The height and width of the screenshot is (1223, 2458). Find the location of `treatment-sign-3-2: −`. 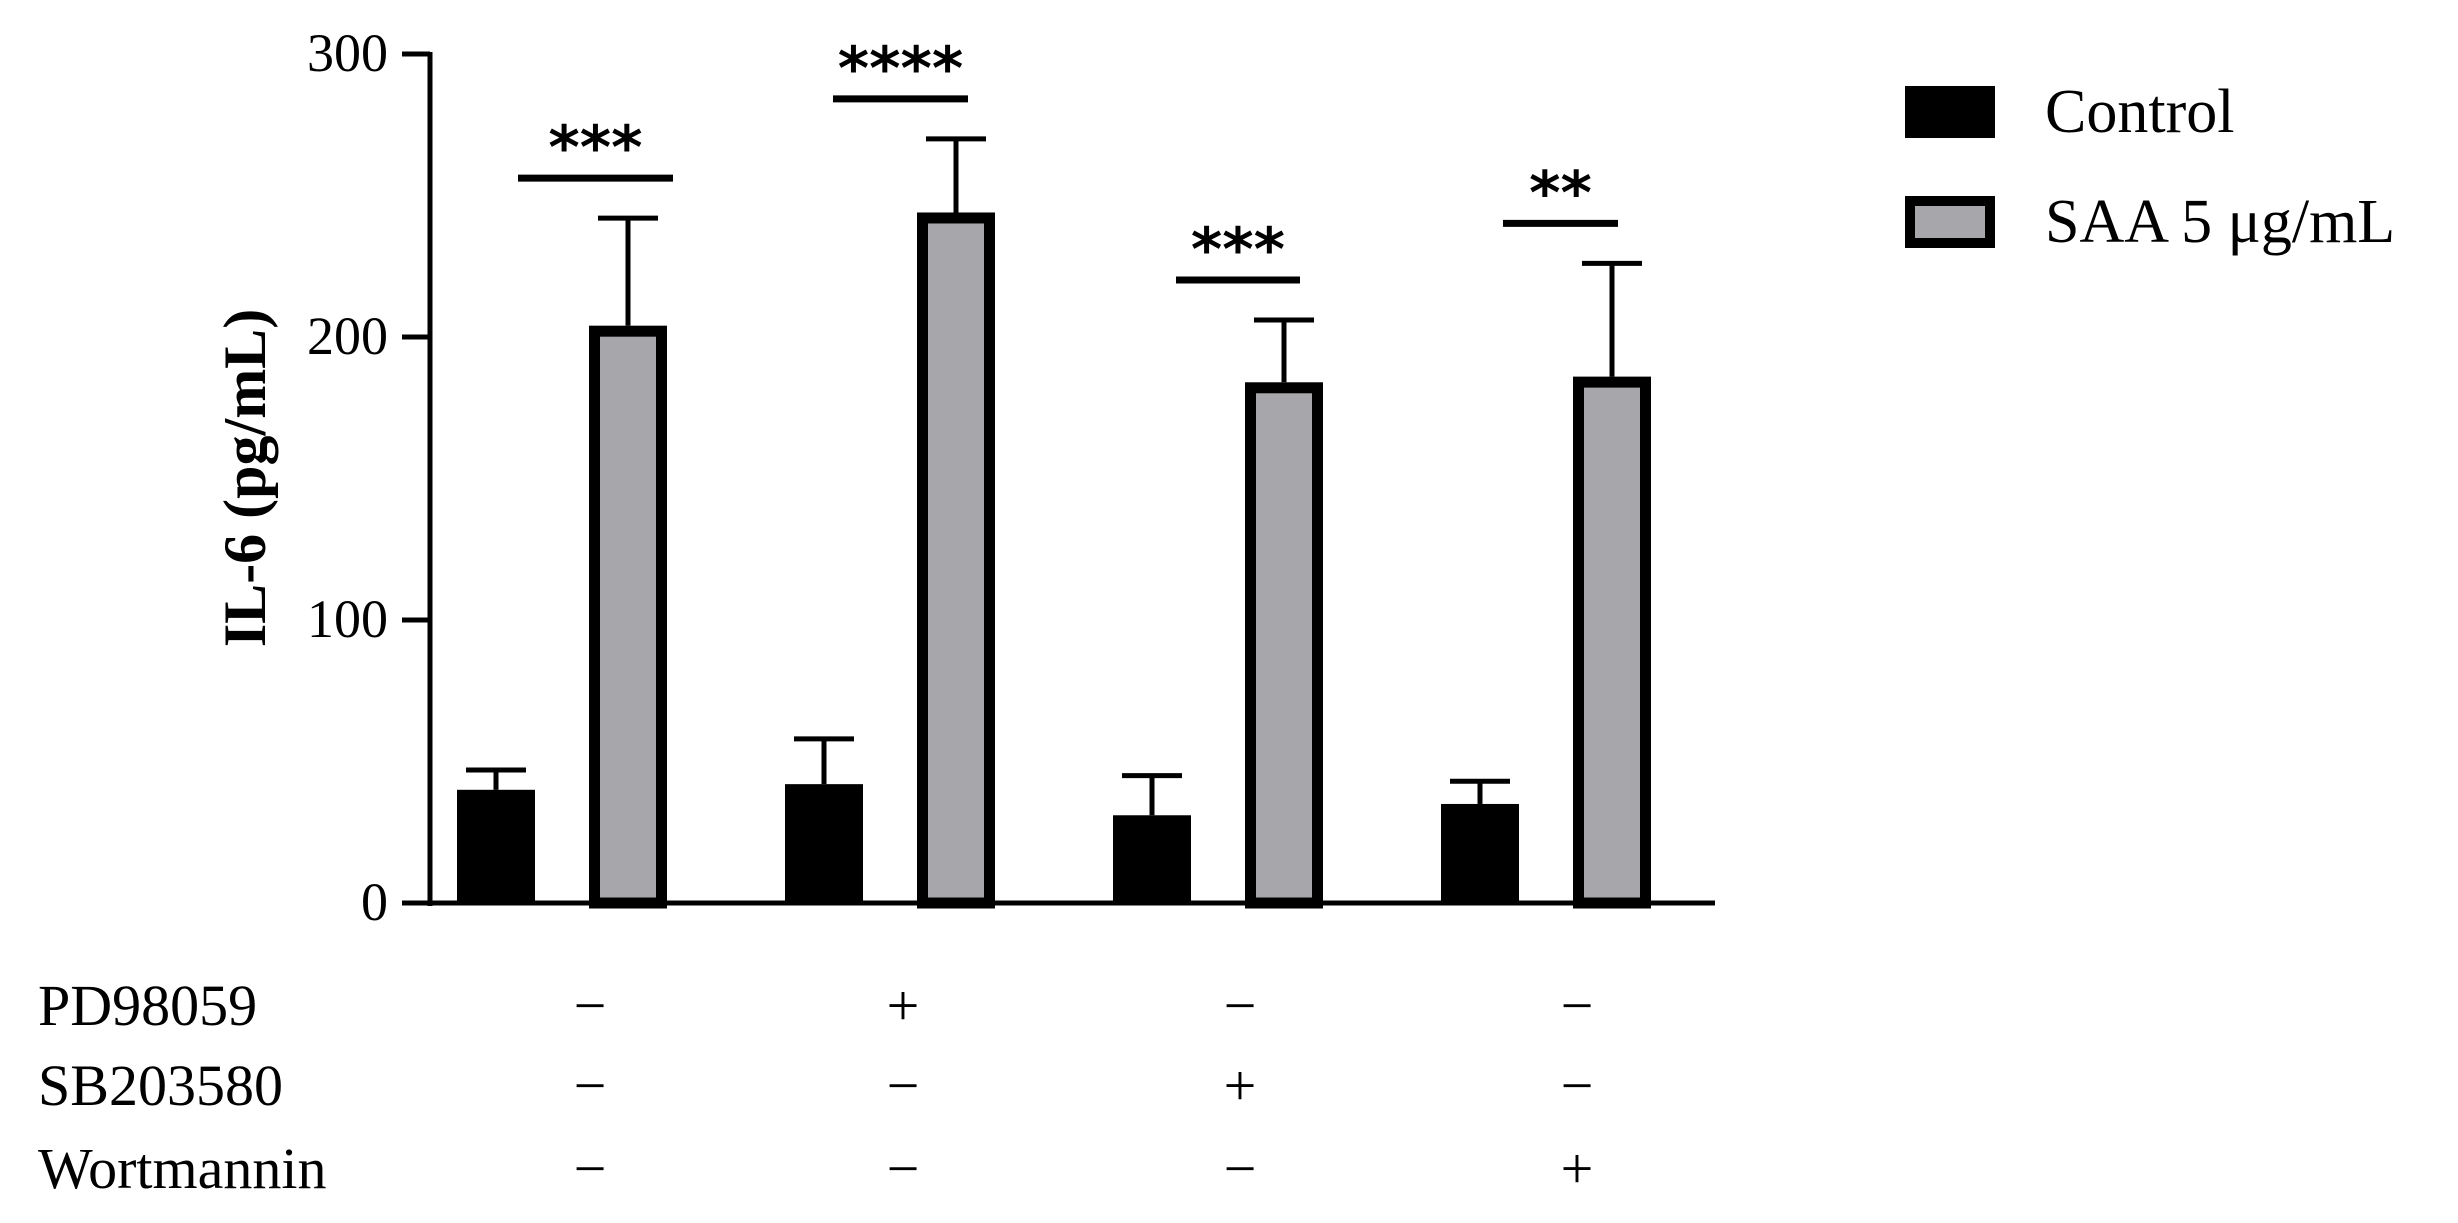

treatment-sign-3-2: − is located at coordinates (903, 1168).